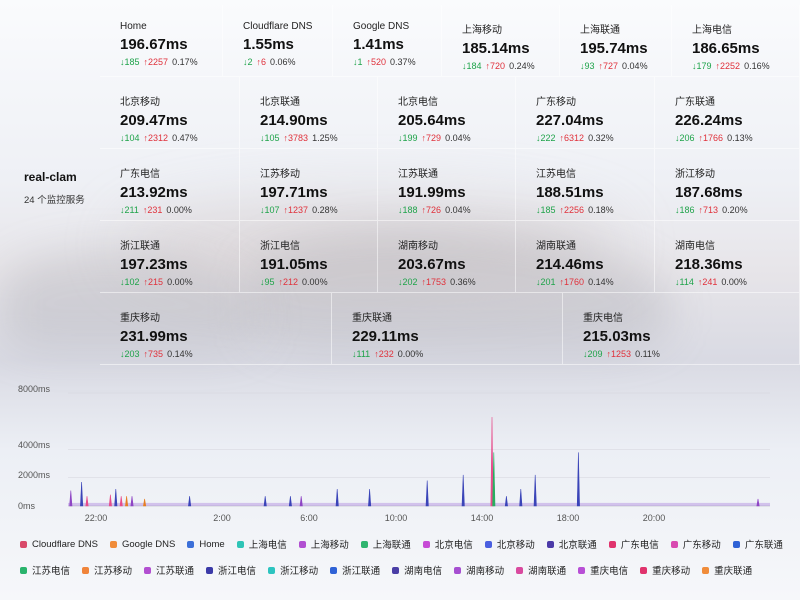 The image size is (800, 600). What do you see at coordinates (45, 570) in the screenshot?
I see `legend-item: 江苏电信` at bounding box center [45, 570].